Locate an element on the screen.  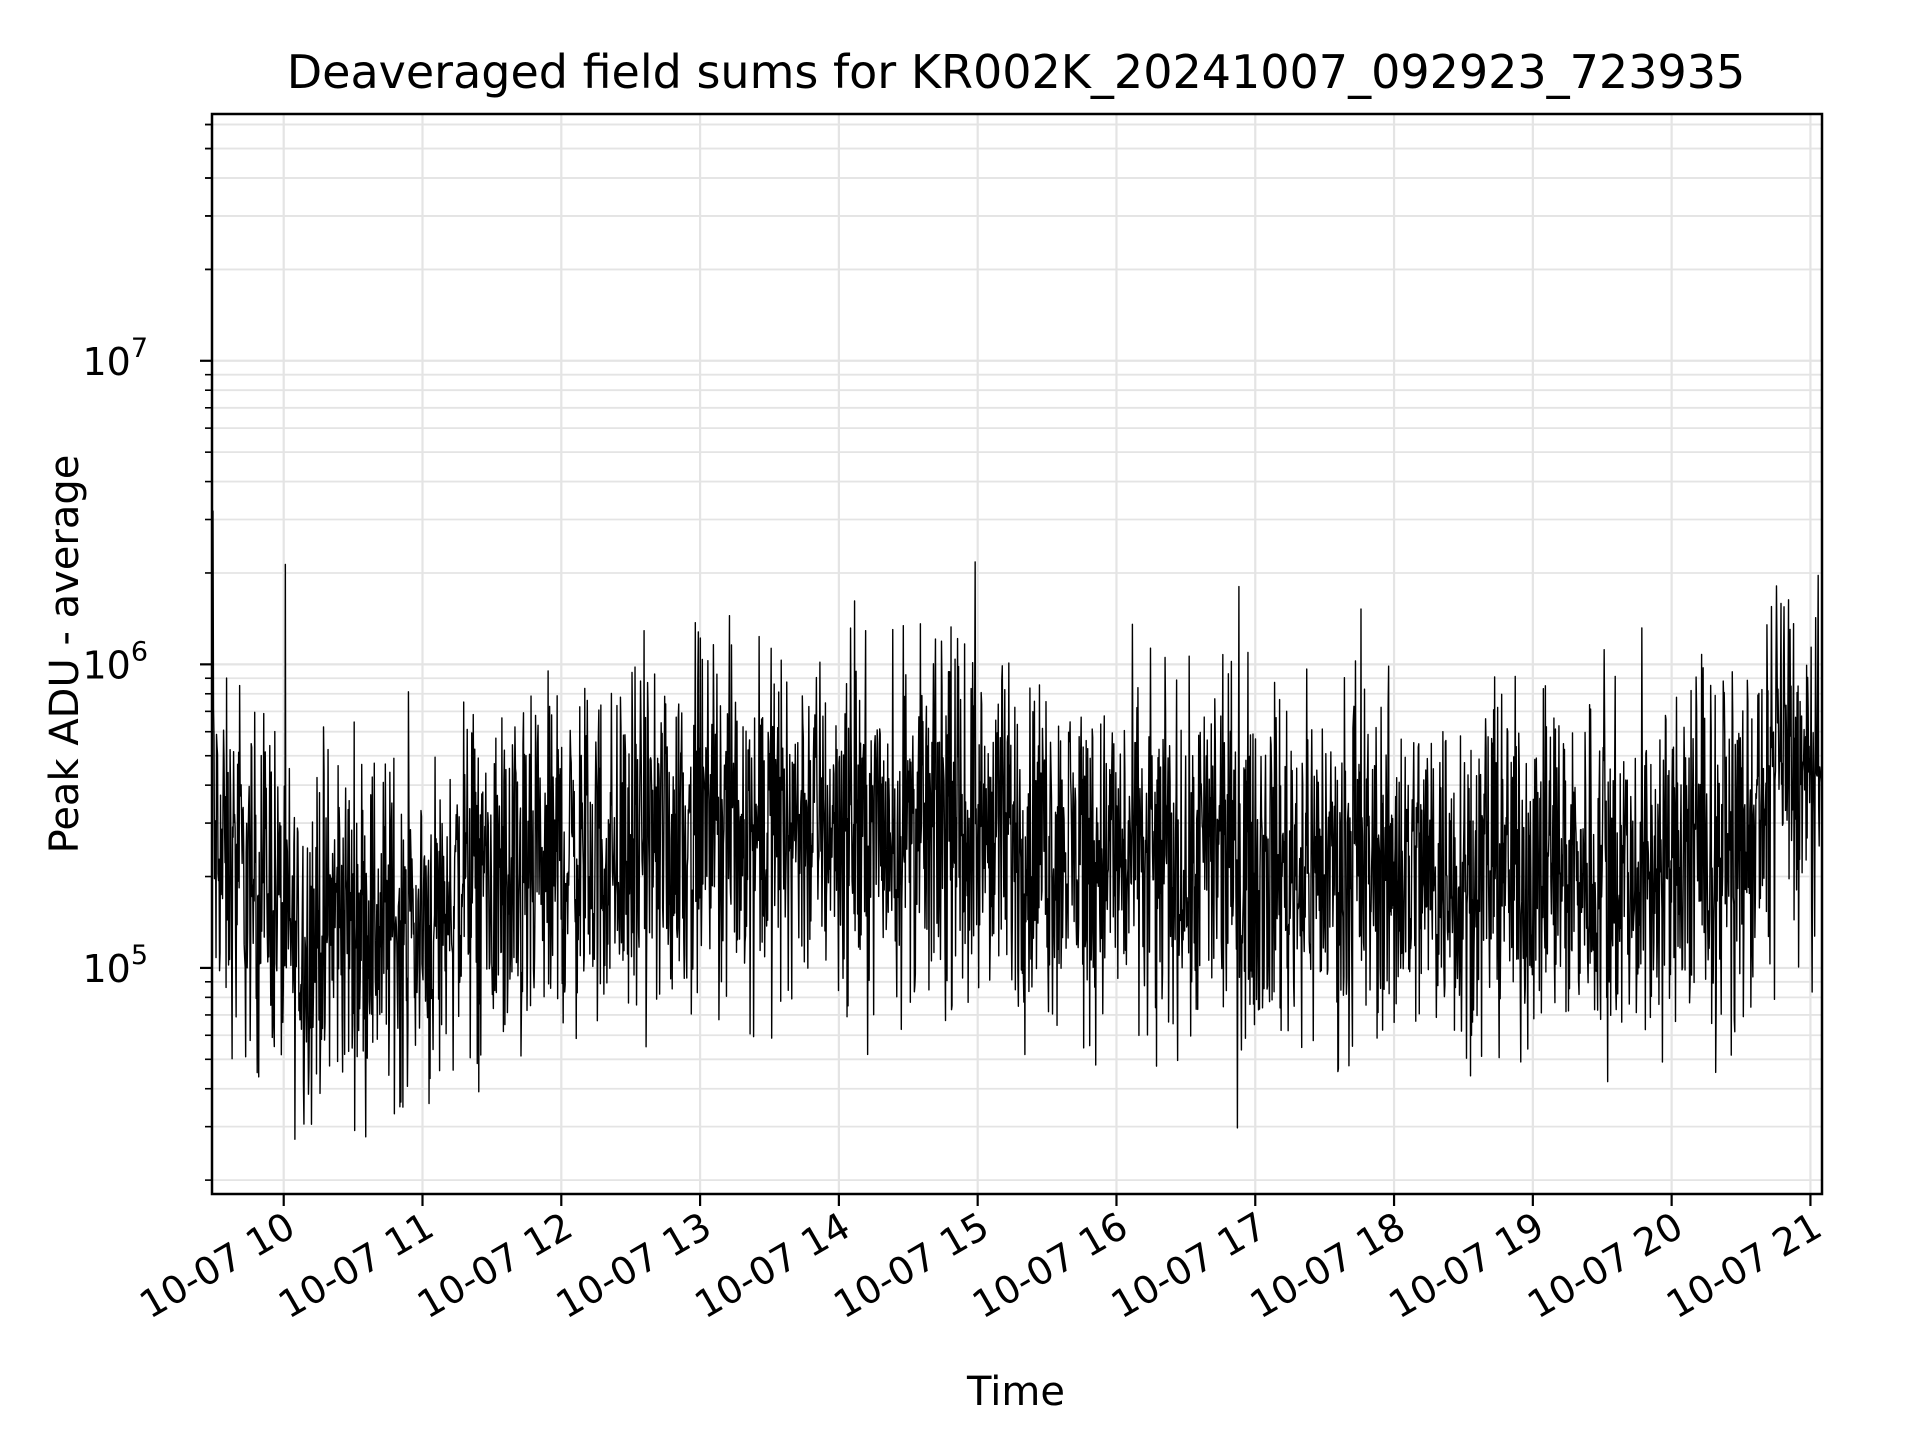
y-tick-label: 10⁶ is located at coordinates (115, 661).